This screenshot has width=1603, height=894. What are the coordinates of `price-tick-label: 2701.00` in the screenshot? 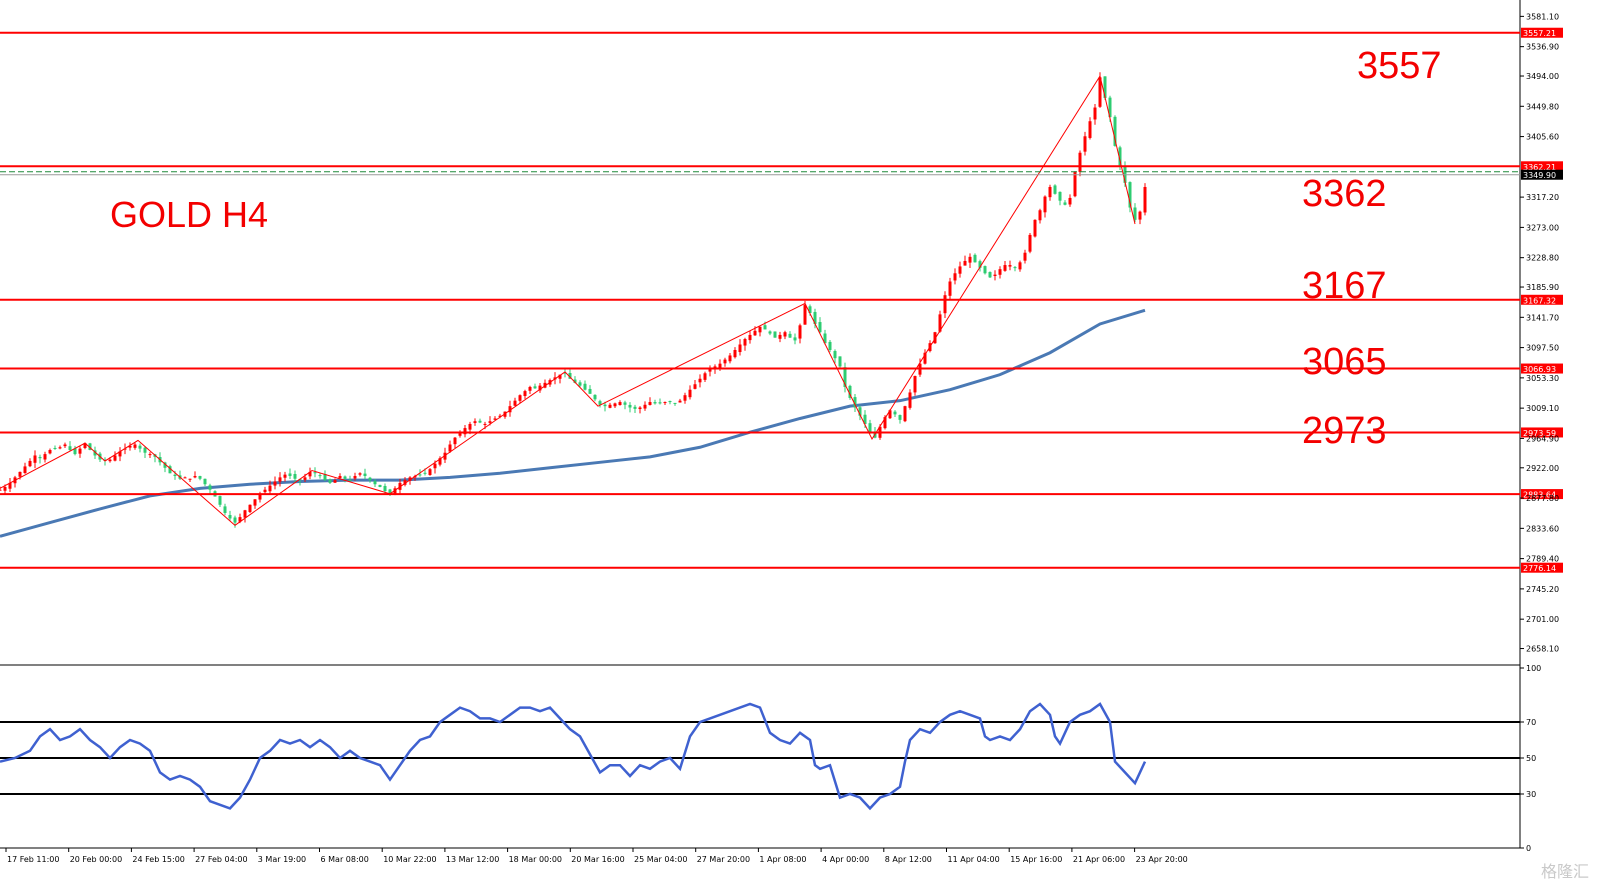 It's located at (1542, 619).